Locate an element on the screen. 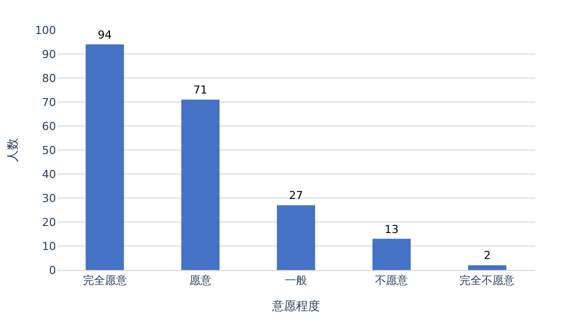  x-tick-label: 不愿意 is located at coordinates (391, 281).